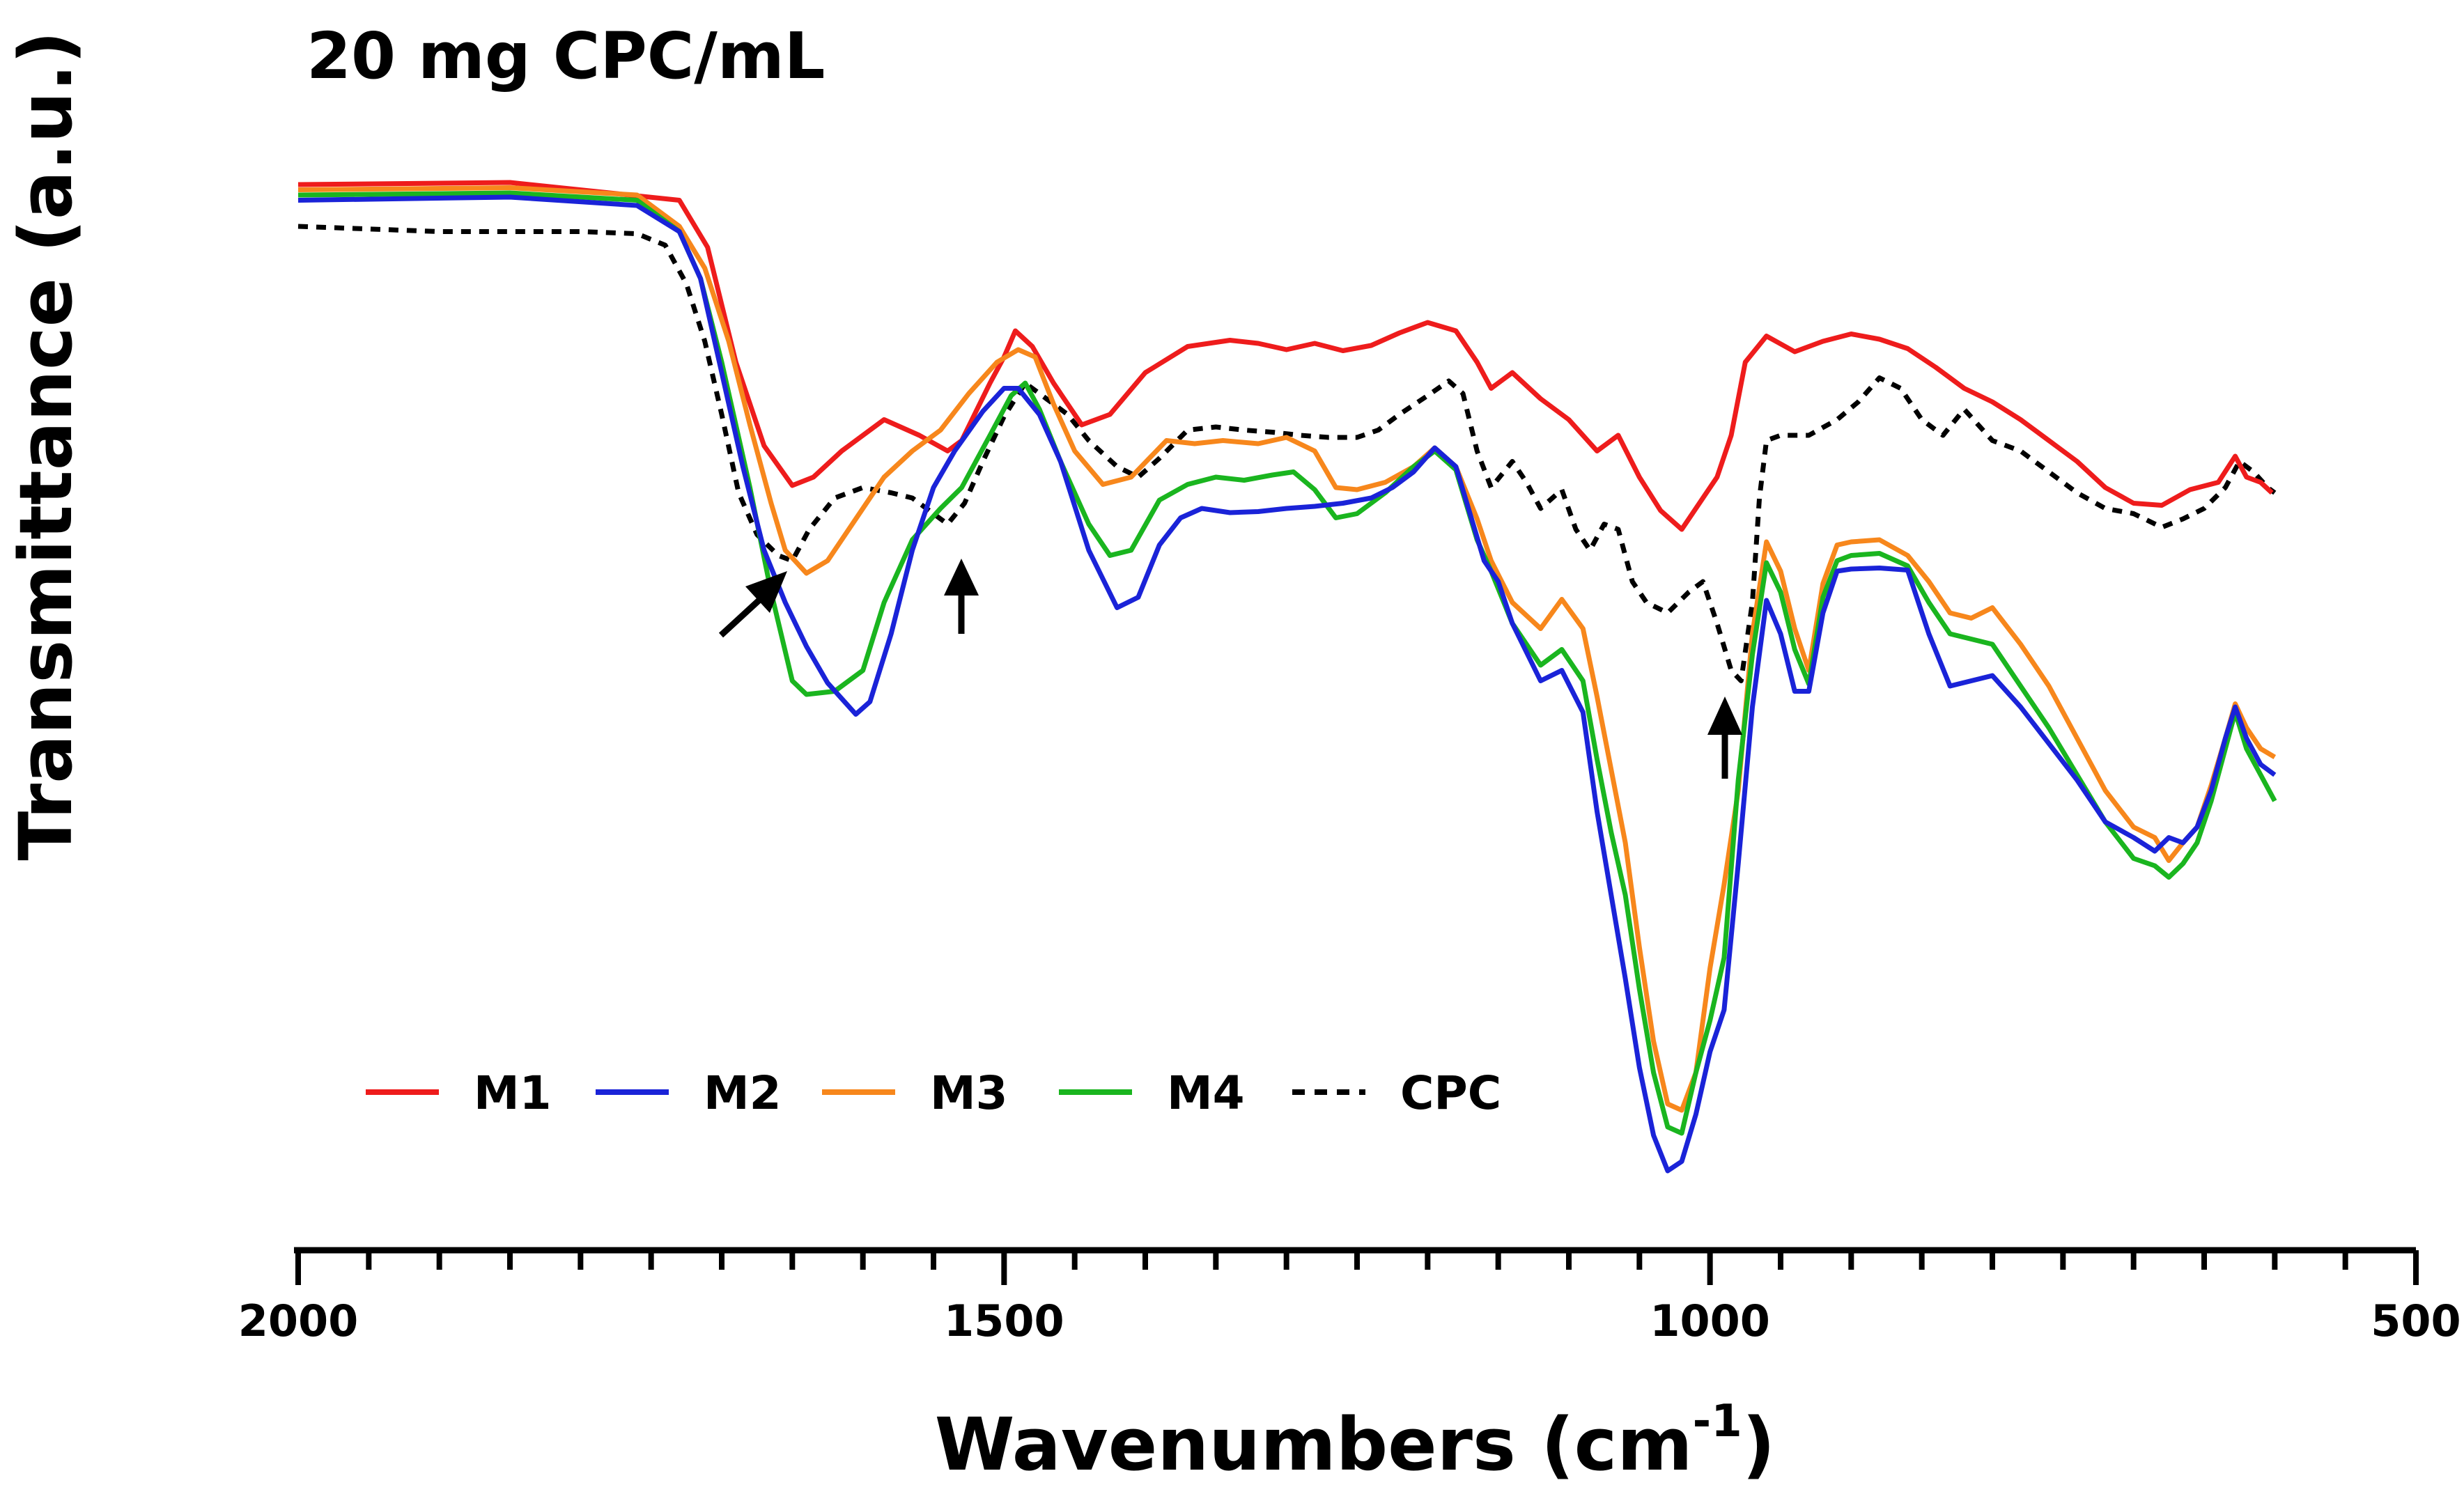 This screenshot has height=1494, width=2464. What do you see at coordinates (2416, 1320) in the screenshot?
I see `x-tick-label: 500` at bounding box center [2416, 1320].